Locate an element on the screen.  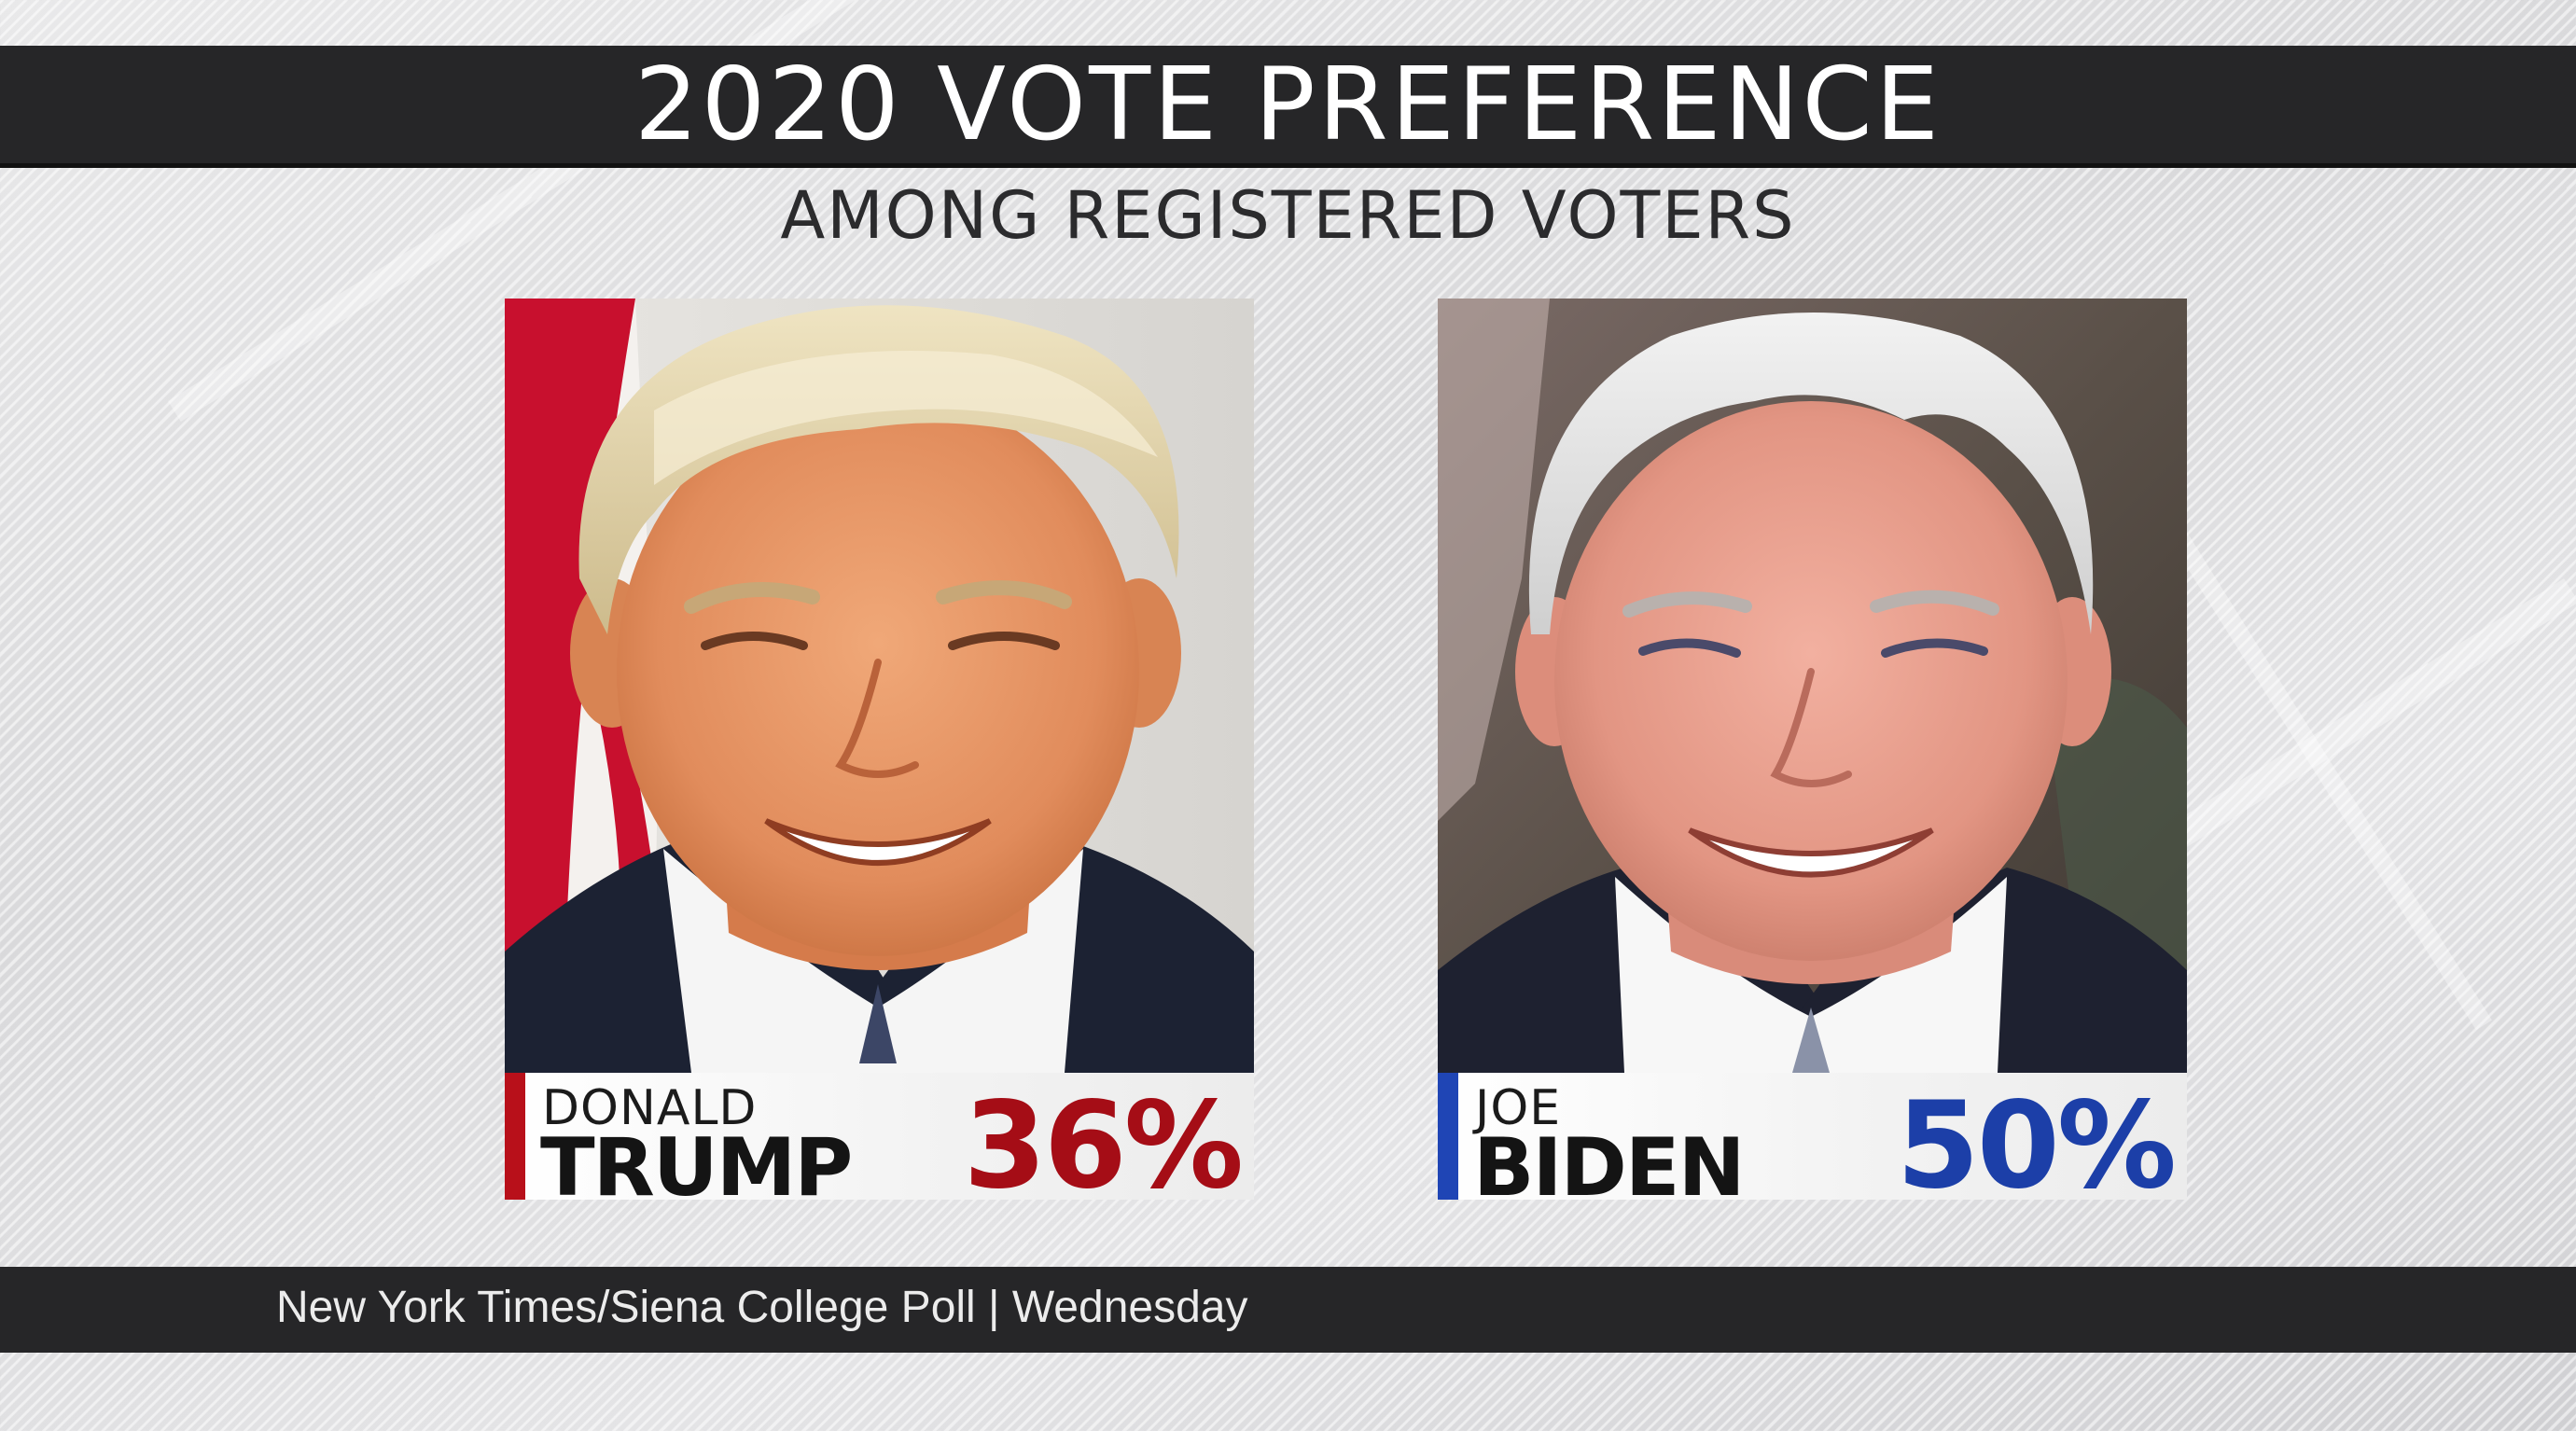
candidate-first-name: JOE is located at coordinates (1518, 1108).